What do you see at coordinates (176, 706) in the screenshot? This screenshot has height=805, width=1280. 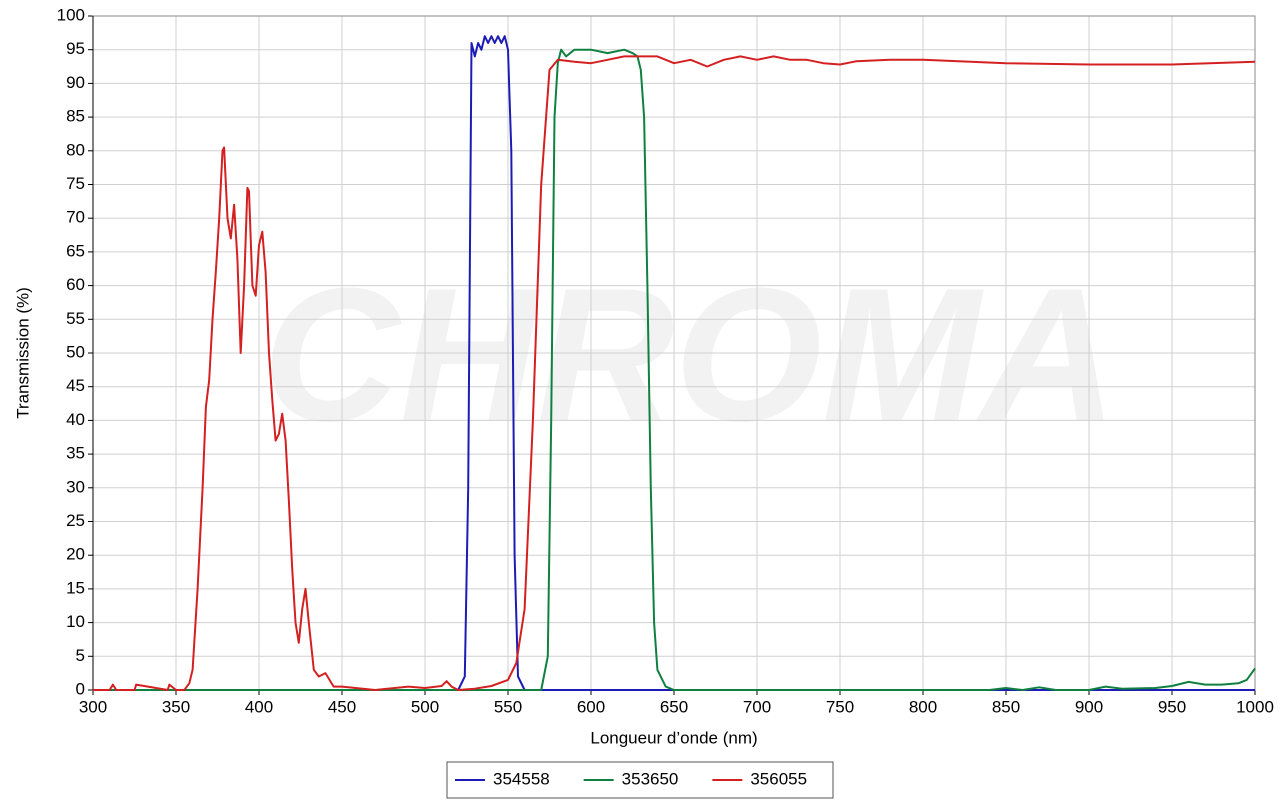 I see `x-tick-label: 350` at bounding box center [176, 706].